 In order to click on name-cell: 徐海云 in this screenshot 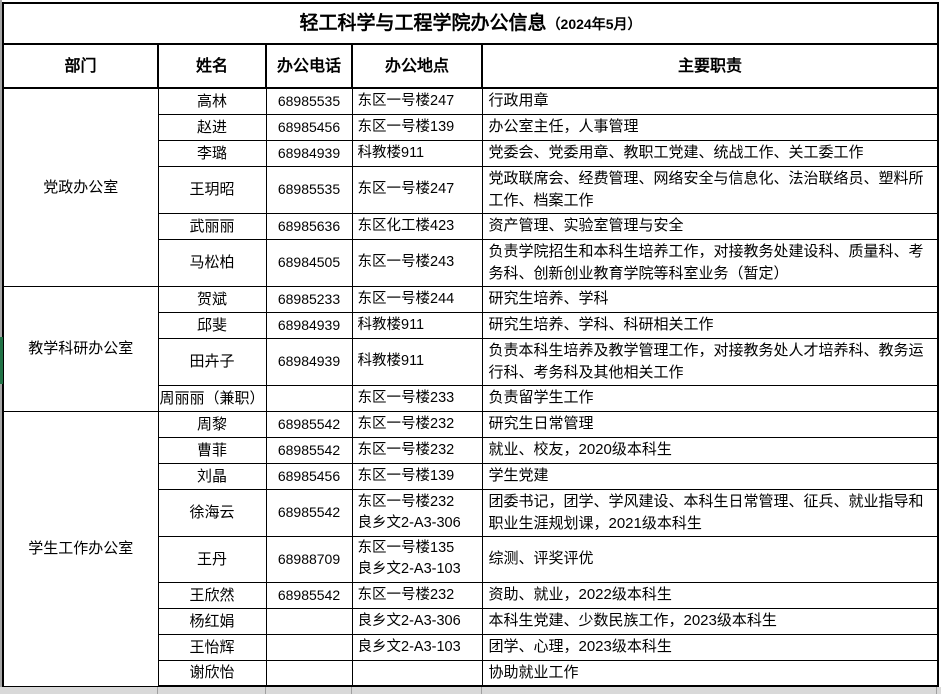, I will do `click(212, 512)`.